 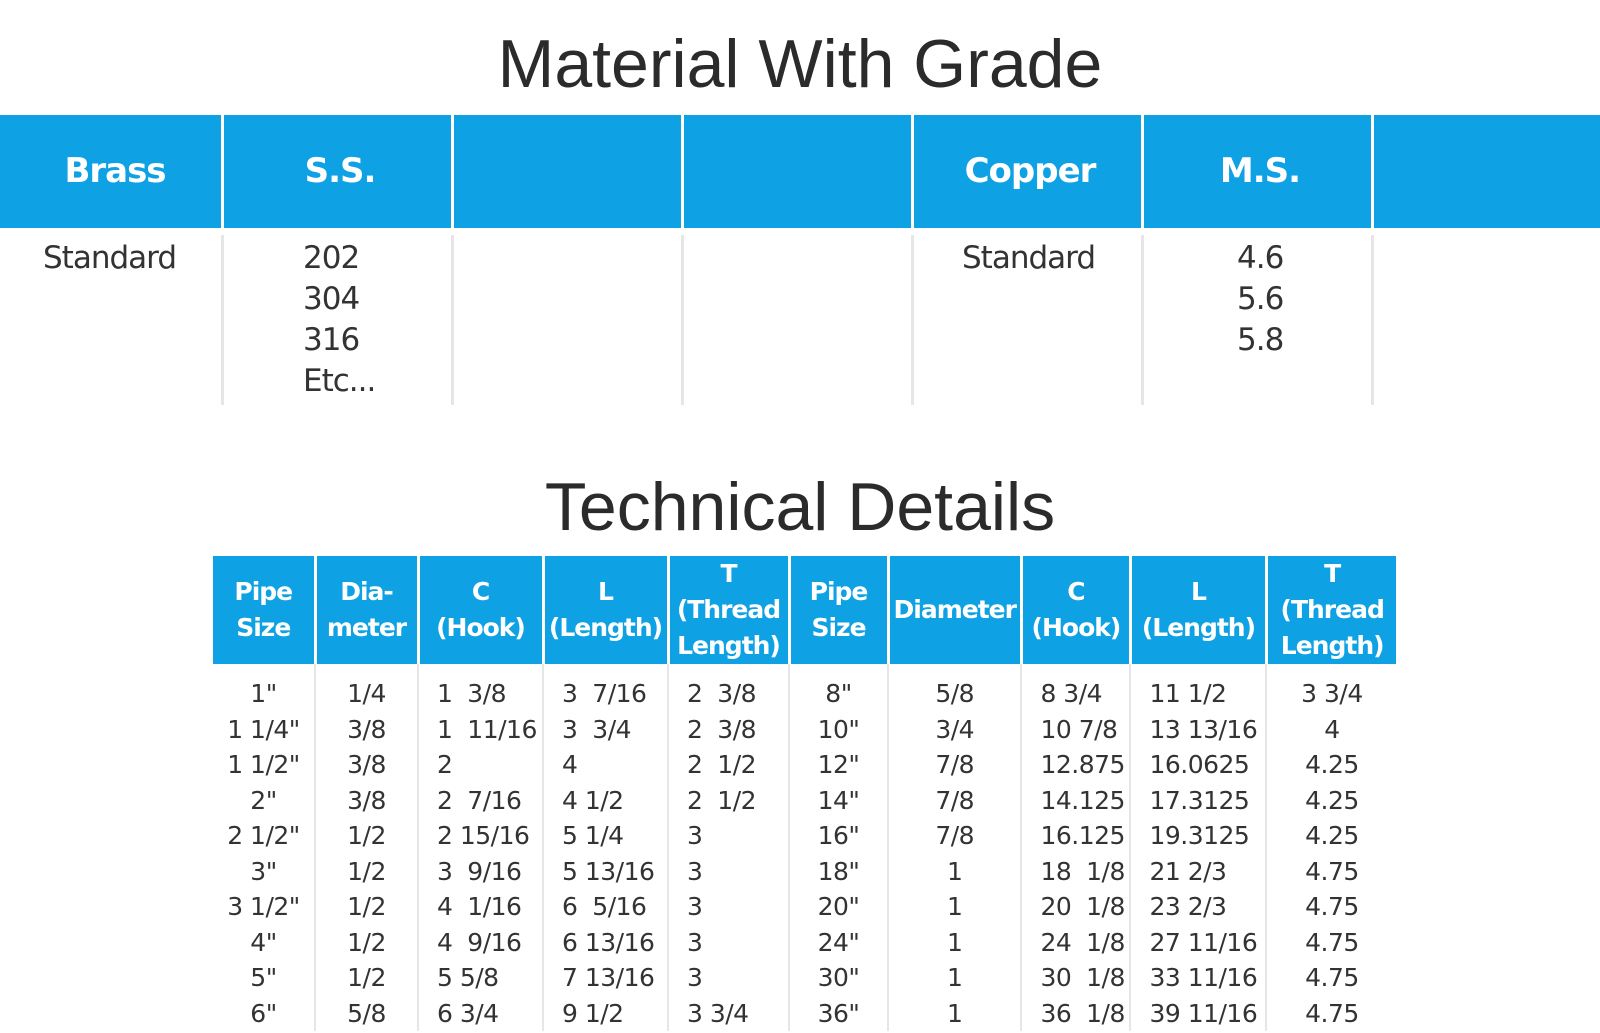 I want to click on material-grade-value: Standard, so click(x=110, y=258).